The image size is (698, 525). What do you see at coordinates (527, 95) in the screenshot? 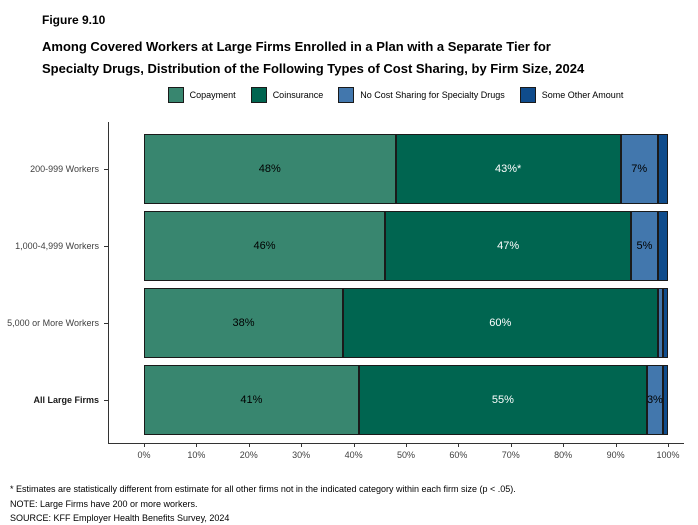
I see `legend-swatch-some-other-amount` at bounding box center [527, 95].